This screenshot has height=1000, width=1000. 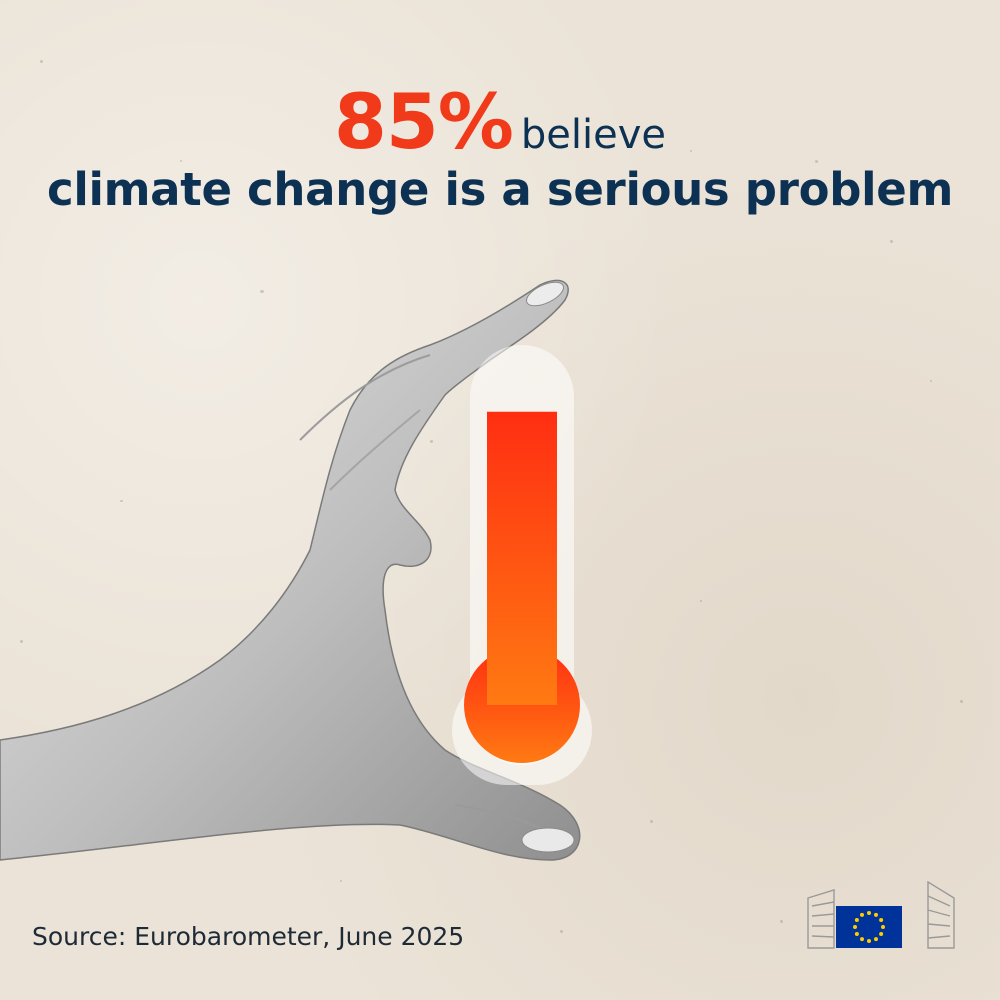 I want to click on stat-suffix: believe, so click(x=593, y=135).